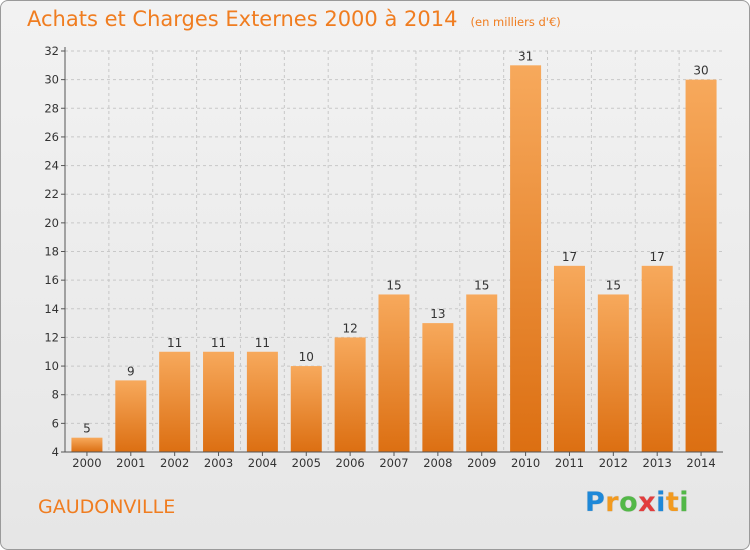 This screenshot has width=750, height=550. Describe the element at coordinates (657, 463) in the screenshot. I see `x-tick-label: 2013` at that location.